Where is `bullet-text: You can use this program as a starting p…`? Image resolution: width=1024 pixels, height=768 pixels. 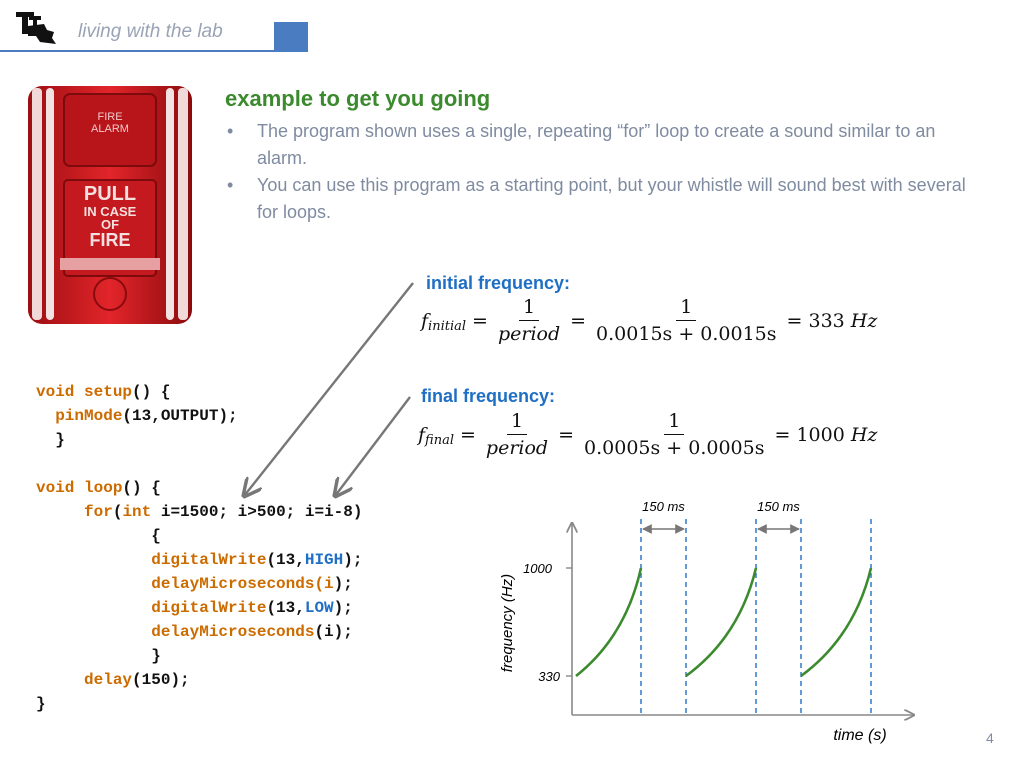 bullet-text: You can use this program as a starting p… is located at coordinates (611, 198).